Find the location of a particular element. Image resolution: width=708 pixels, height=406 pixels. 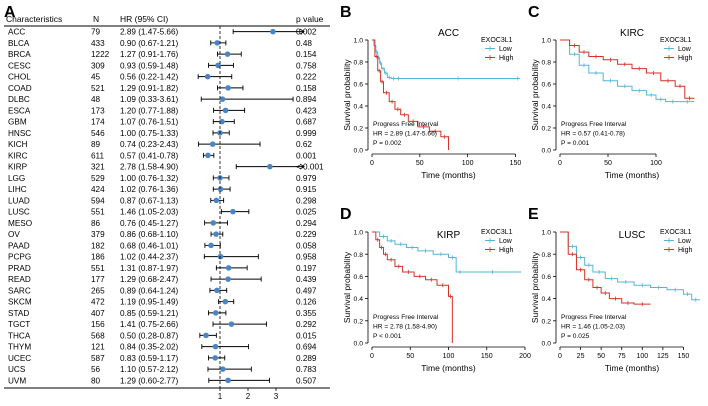

header-characteristics: Characteristics is located at coordinates (34, 19).